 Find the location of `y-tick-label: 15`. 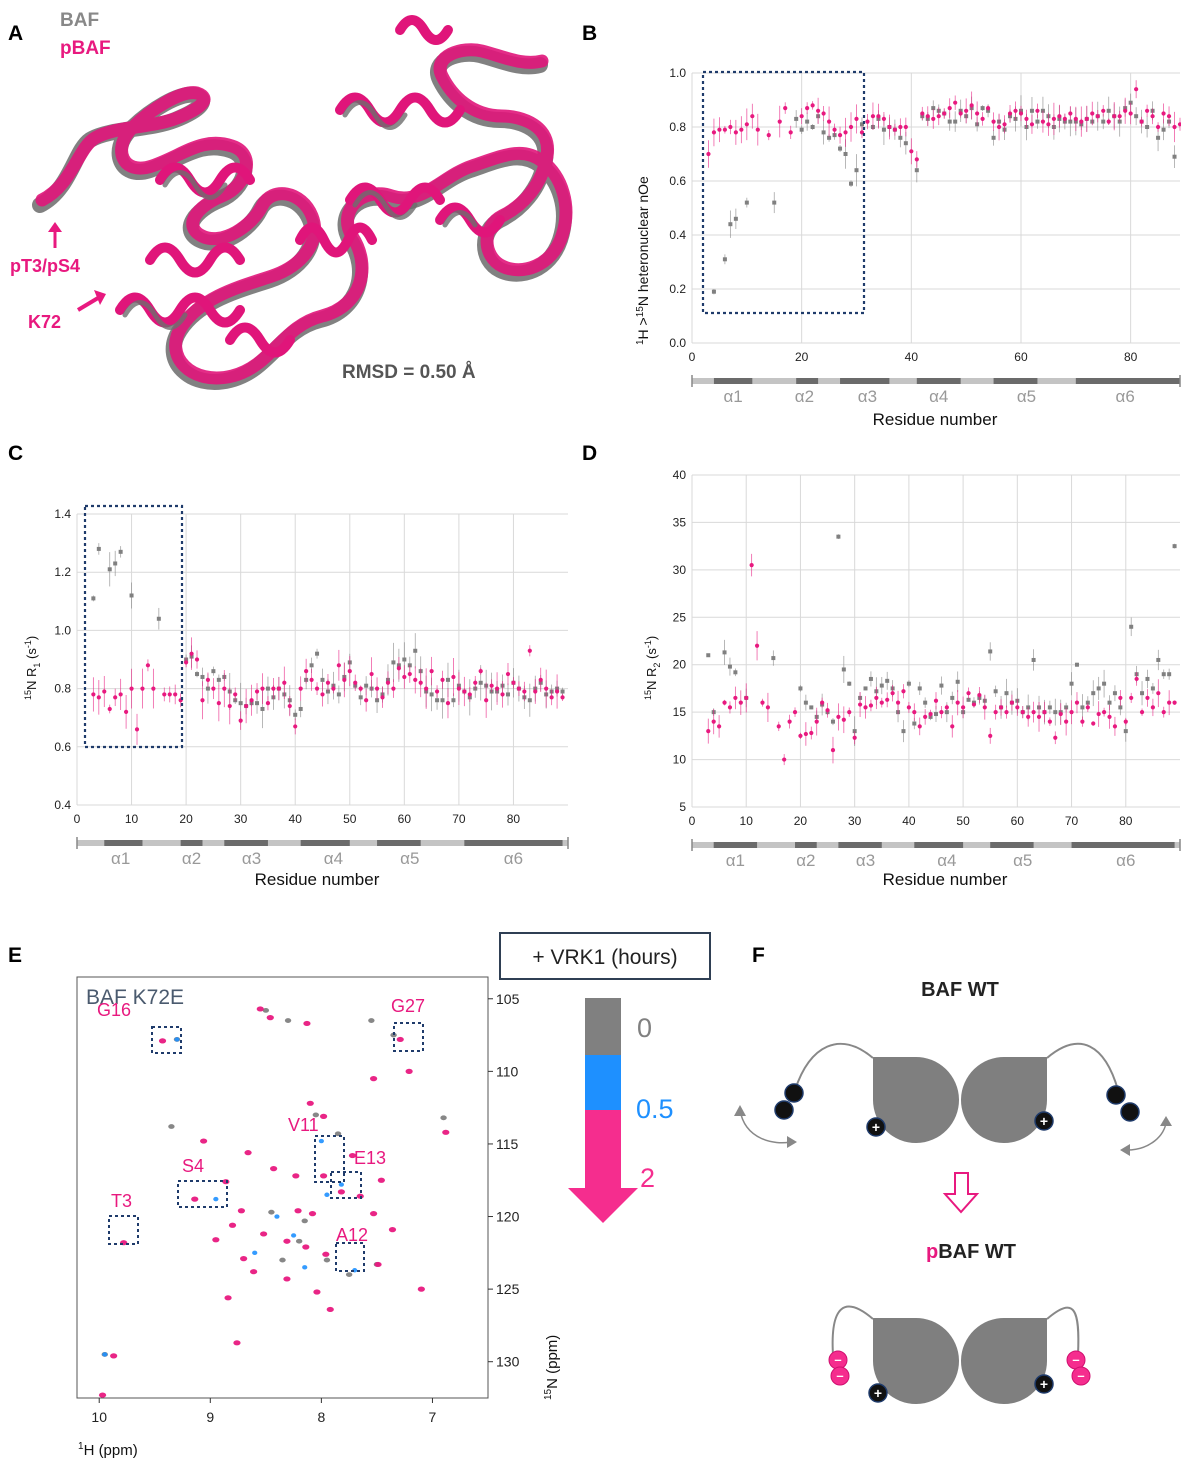

y-tick-label: 15 is located at coordinates (680, 712).